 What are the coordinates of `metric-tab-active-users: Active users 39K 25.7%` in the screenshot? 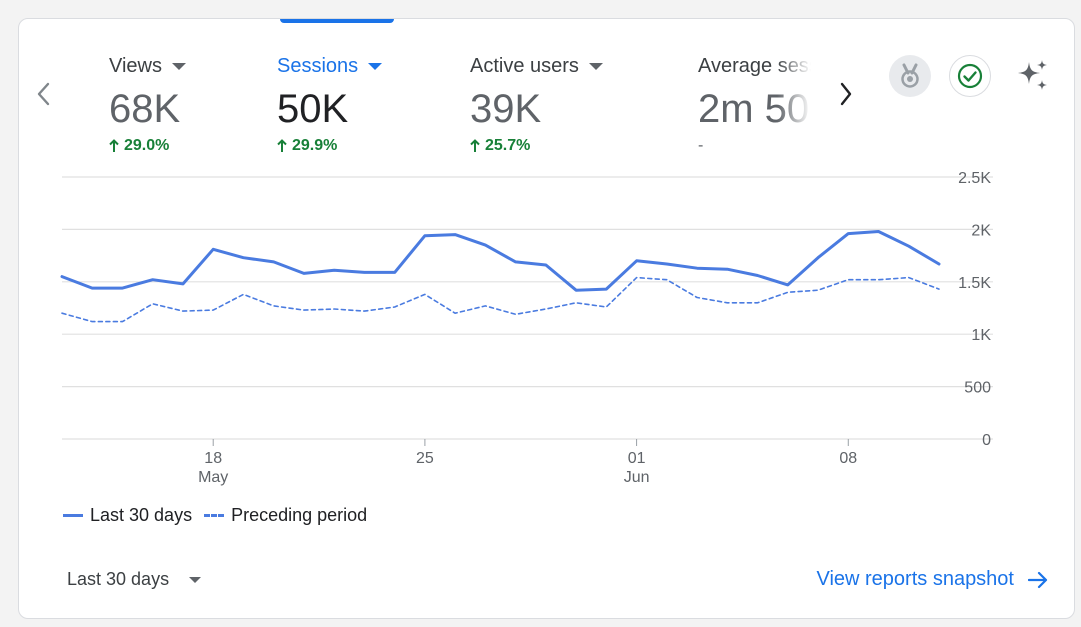 It's located at (536, 109).